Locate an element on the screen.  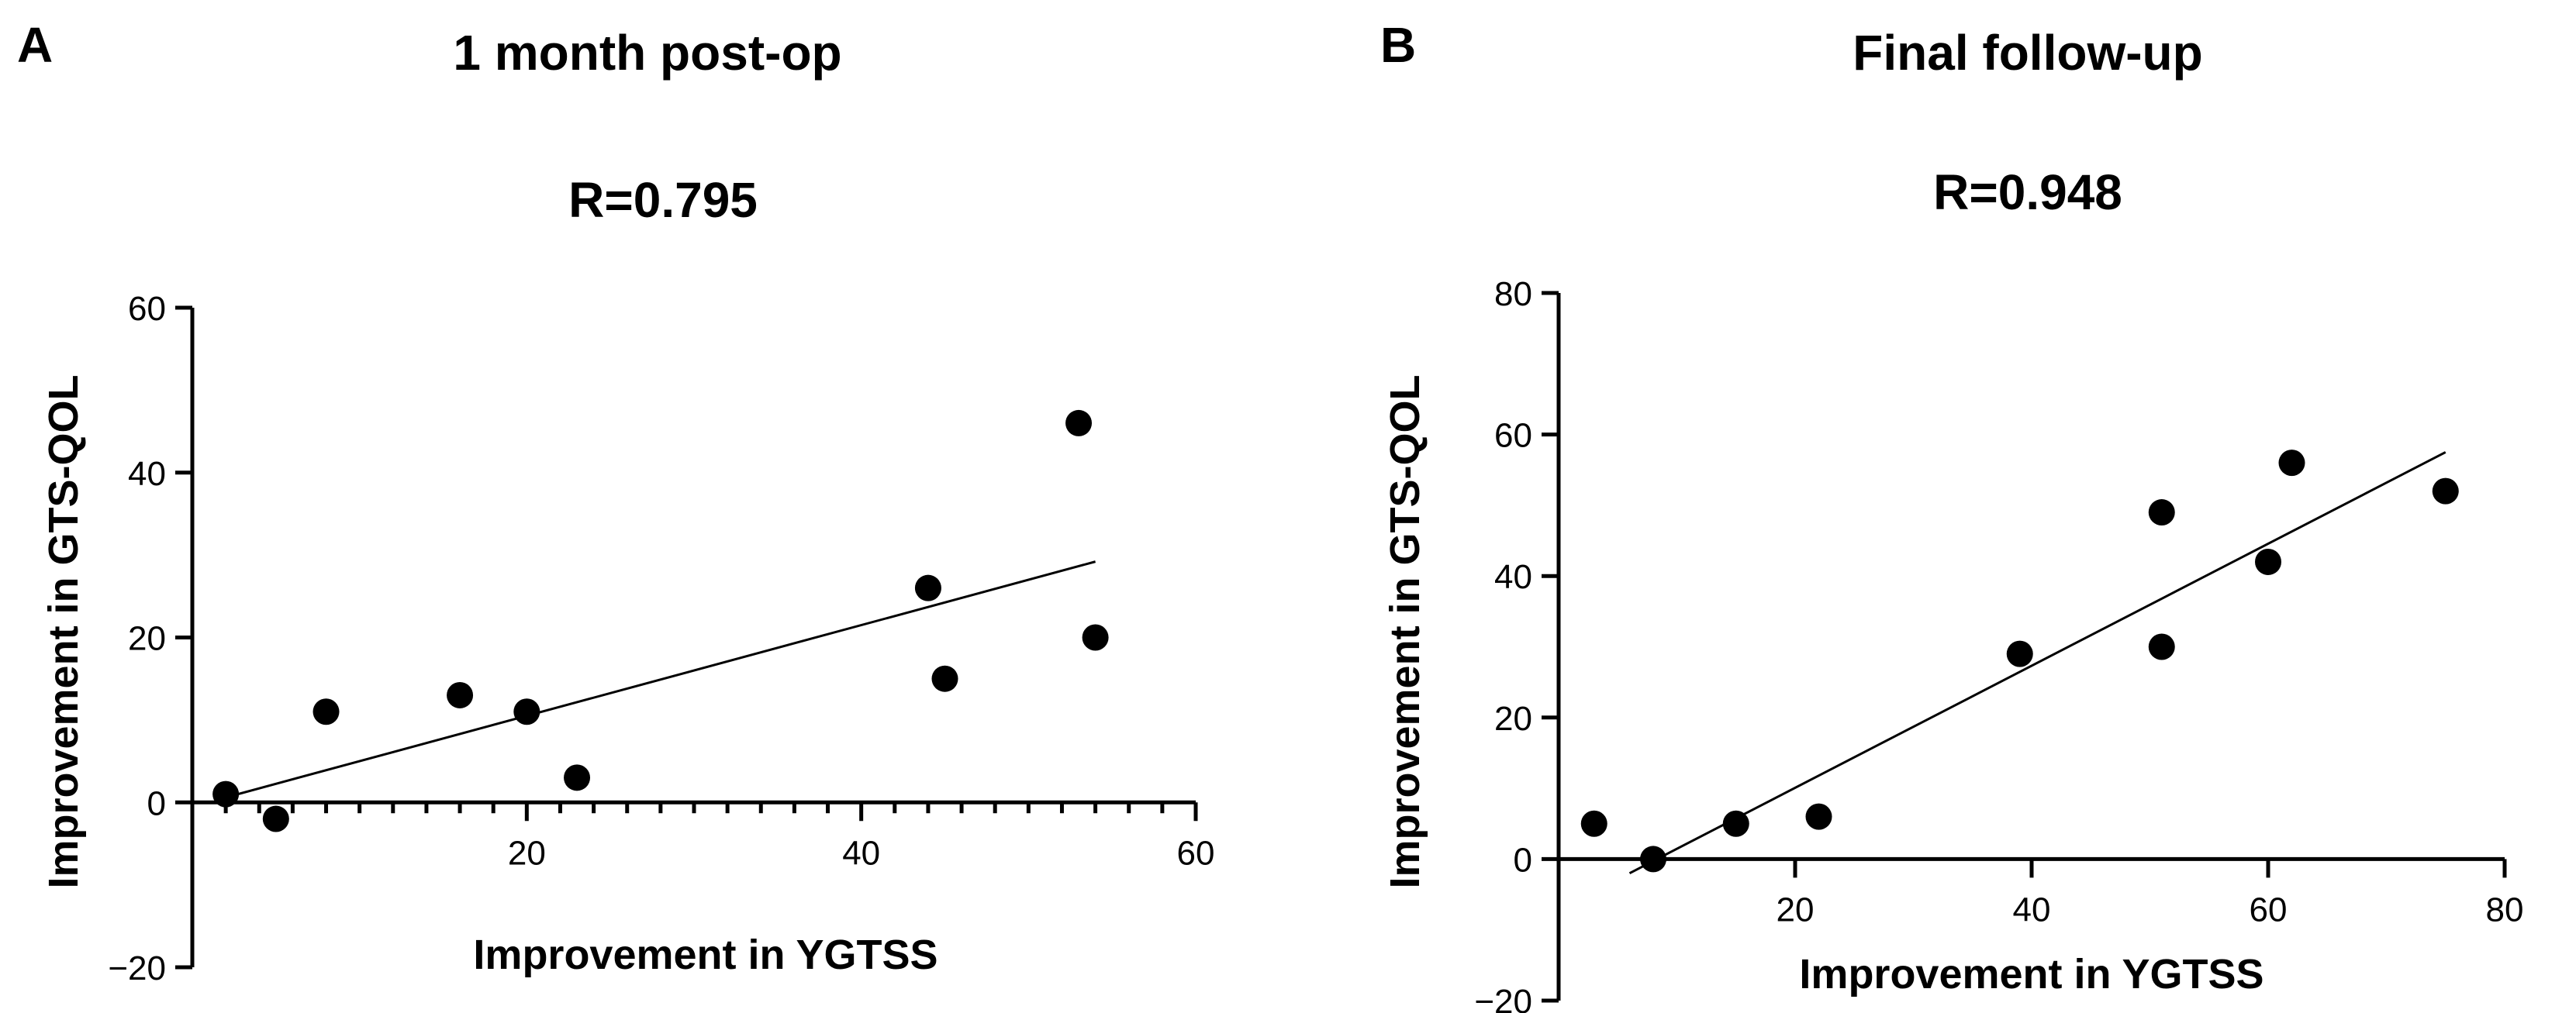
panel-a-letter: A is located at coordinates (35, 45).